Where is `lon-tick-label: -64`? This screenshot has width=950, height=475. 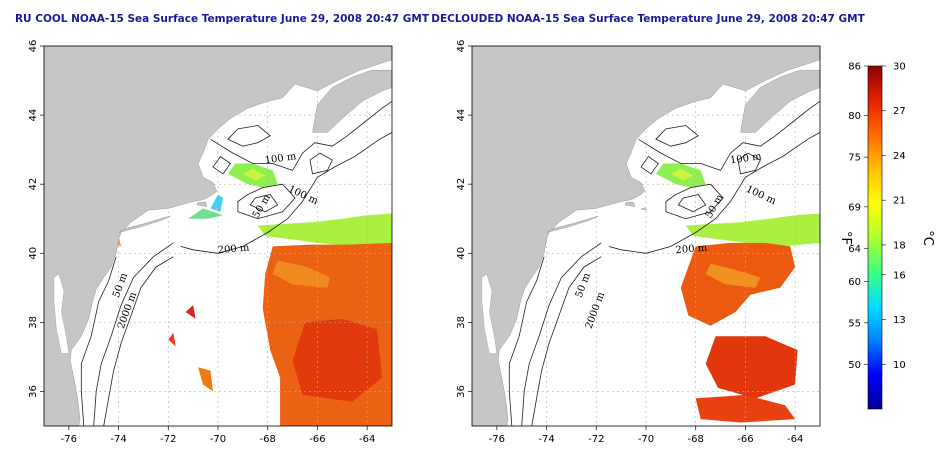 lon-tick-label: -64 is located at coordinates (367, 439).